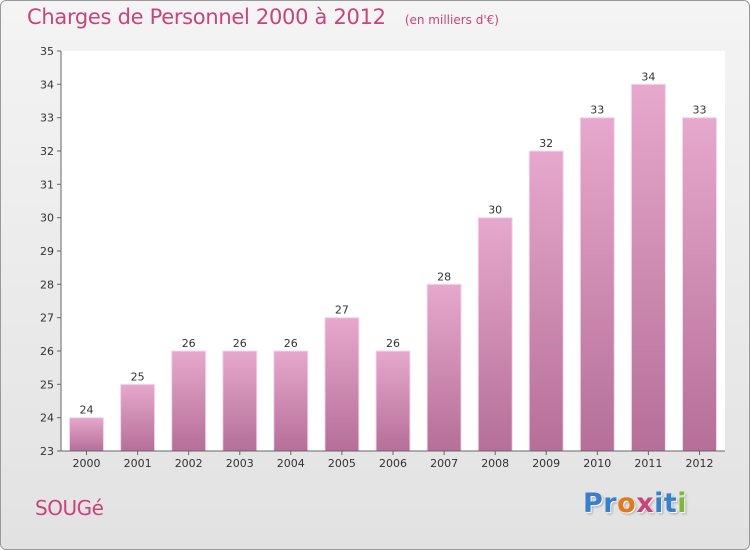 This screenshot has width=750, height=550. Describe the element at coordinates (138, 376) in the screenshot. I see `data-label-2001: 25` at that location.